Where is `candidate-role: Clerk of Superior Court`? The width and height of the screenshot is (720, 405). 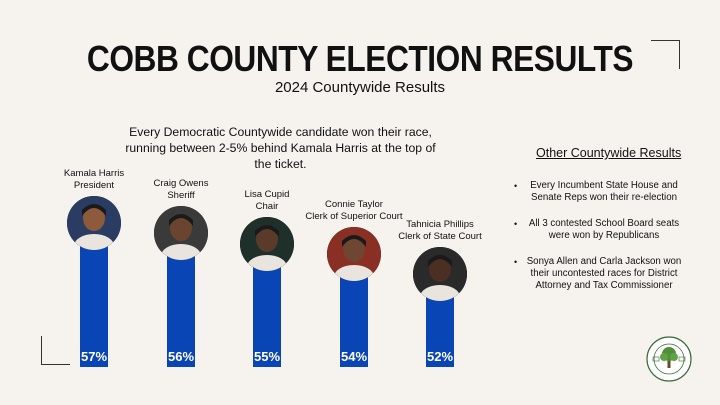
candidate-role: Clerk of Superior Court is located at coordinates (354, 216).